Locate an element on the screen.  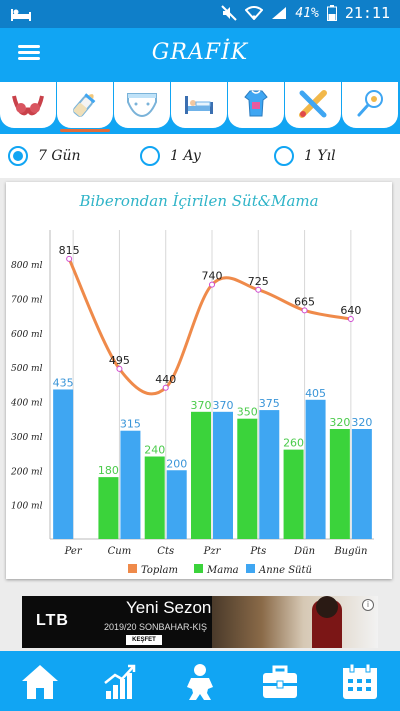
mute-icon is located at coordinates (229, 13).